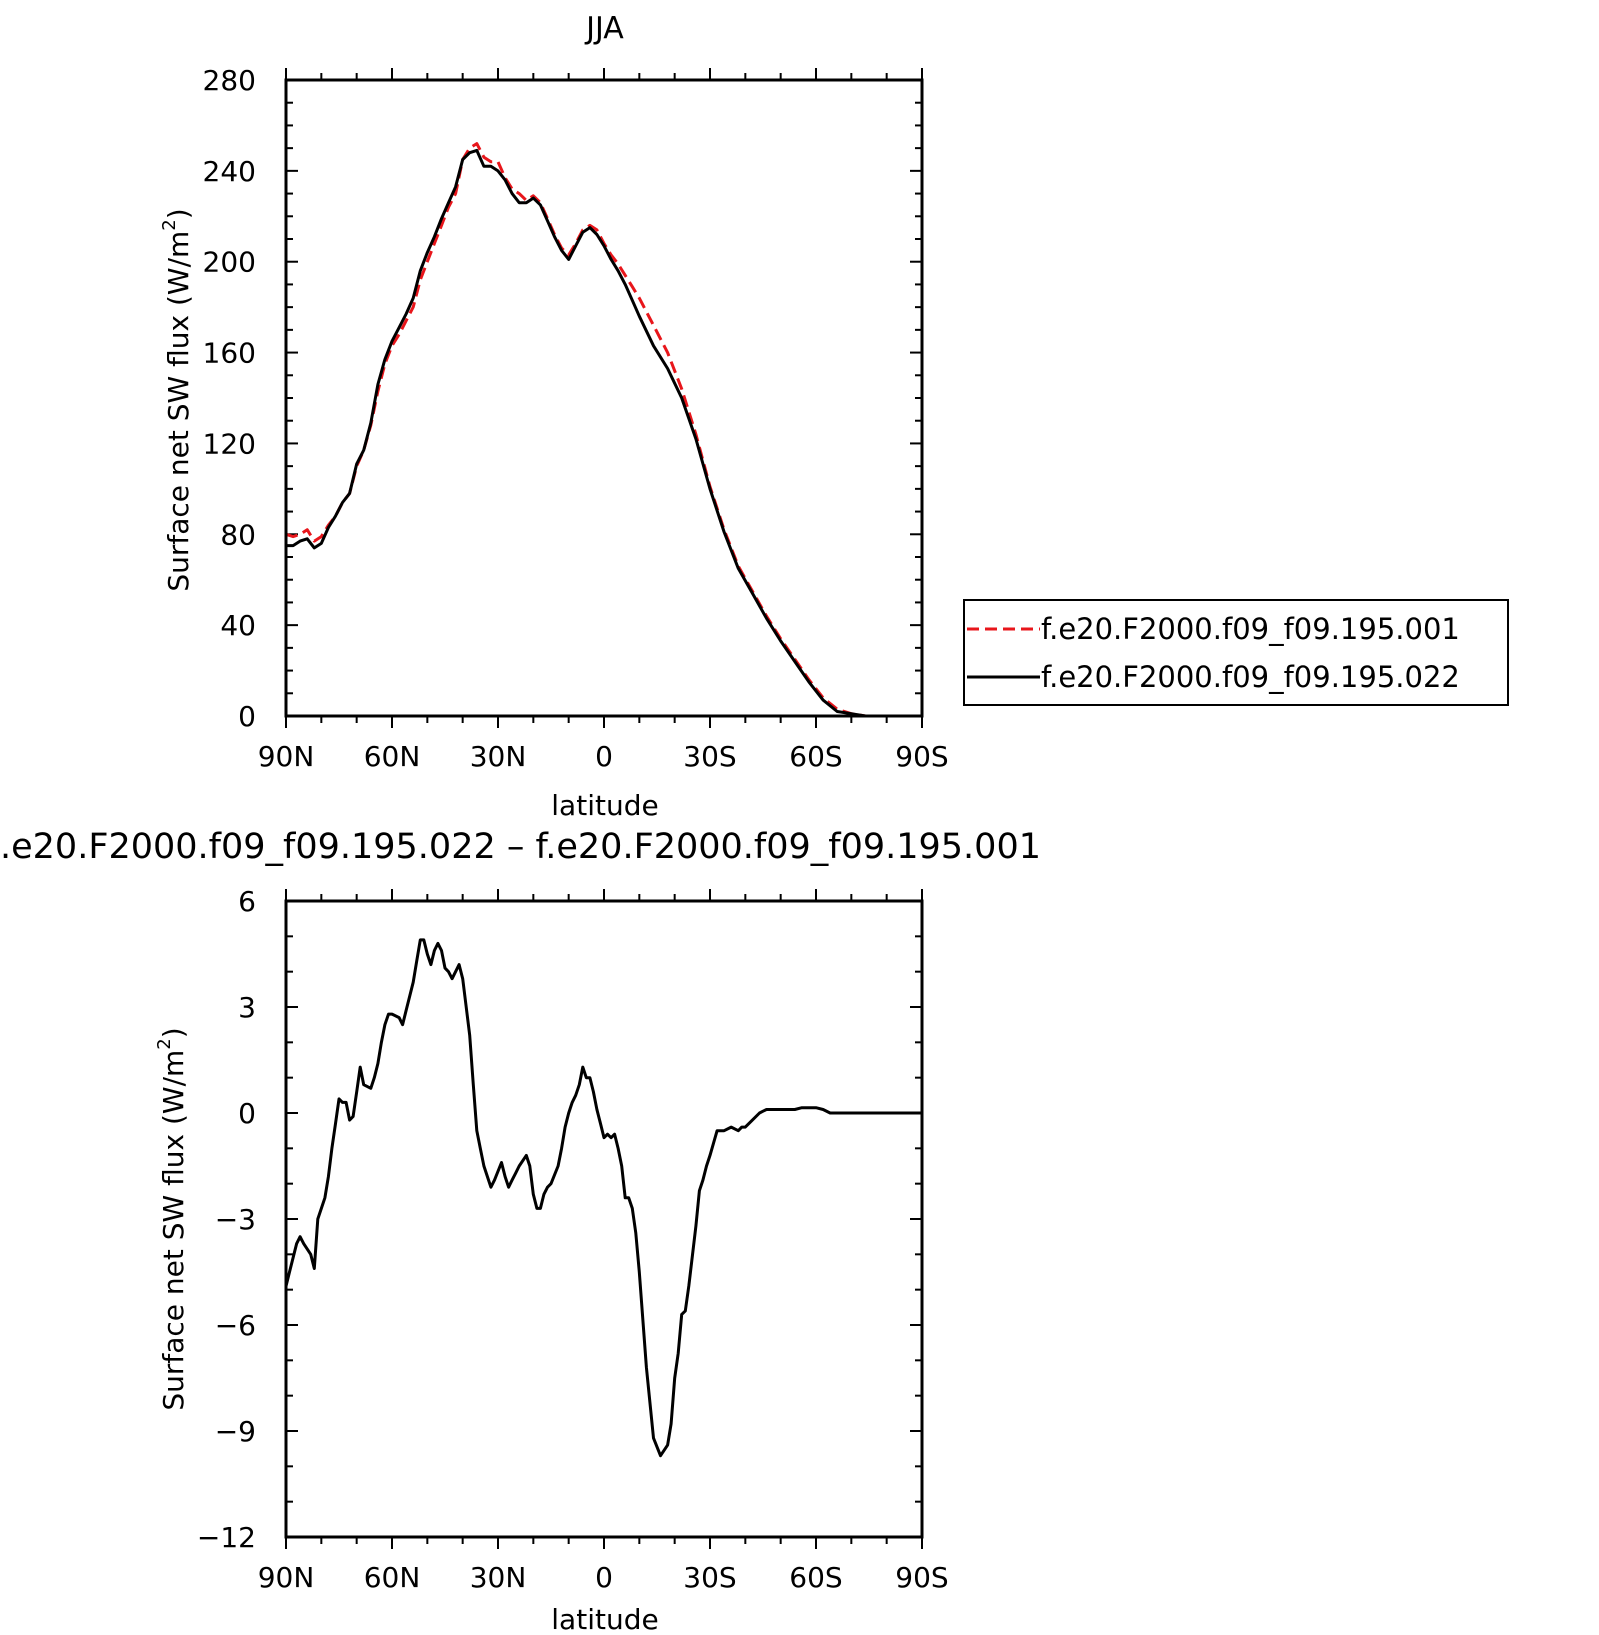 The image size is (1599, 1635). I want to click on legend-label-022: f.e20.F2000.f09_f09.195.022, so click(1250, 677).